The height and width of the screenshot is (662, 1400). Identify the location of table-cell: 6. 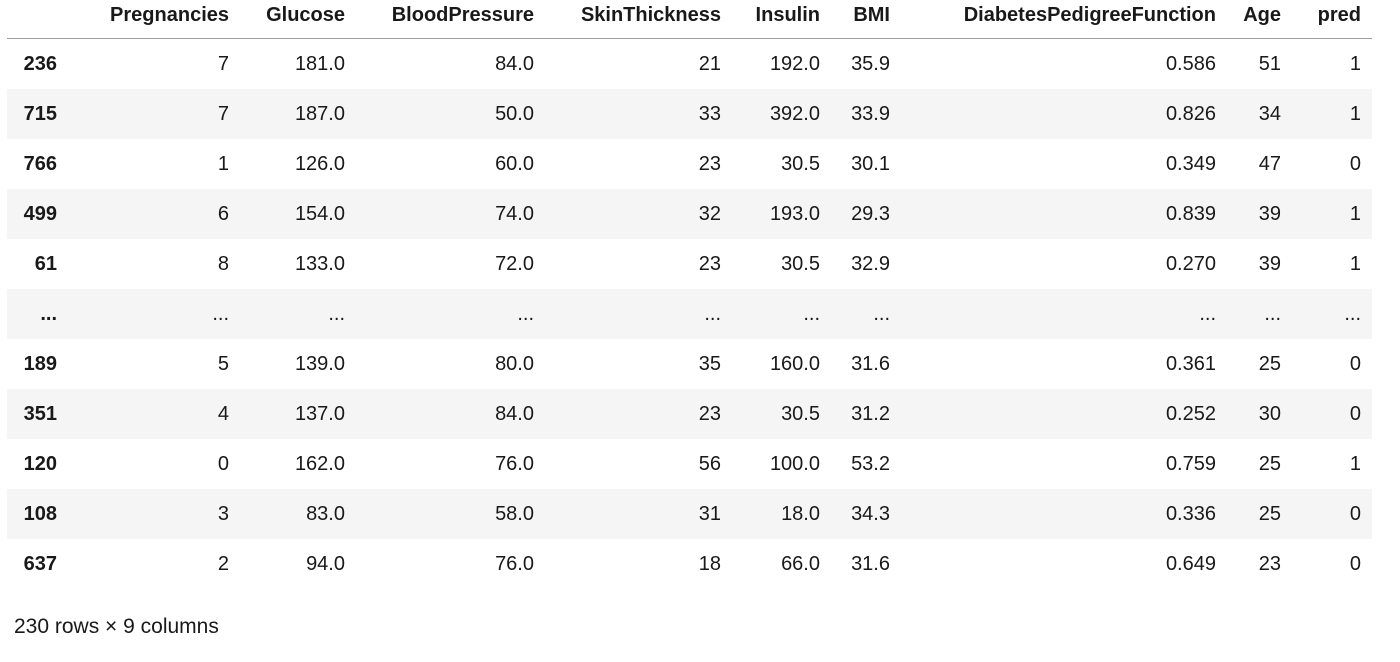
(223, 214).